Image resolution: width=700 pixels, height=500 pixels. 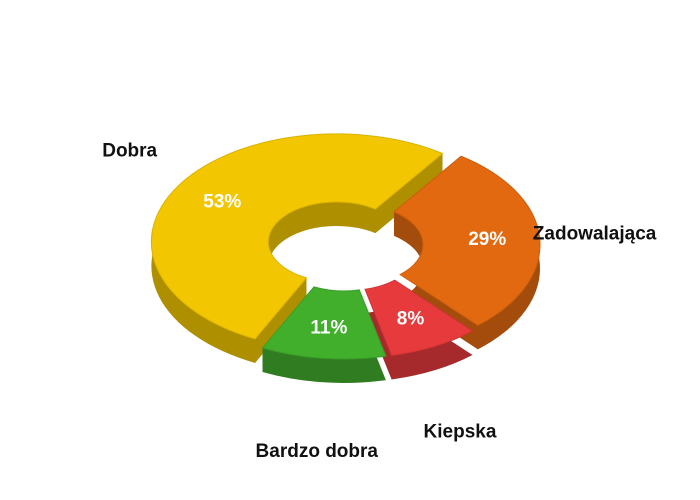 What do you see at coordinates (460, 431) in the screenshot?
I see `category-label: Kiepska` at bounding box center [460, 431].